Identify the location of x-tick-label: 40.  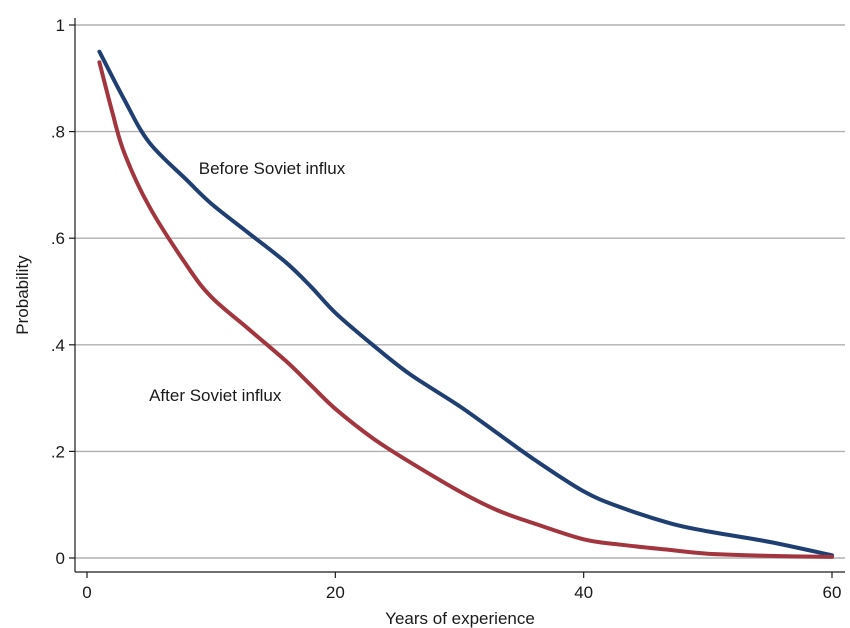
(583, 592).